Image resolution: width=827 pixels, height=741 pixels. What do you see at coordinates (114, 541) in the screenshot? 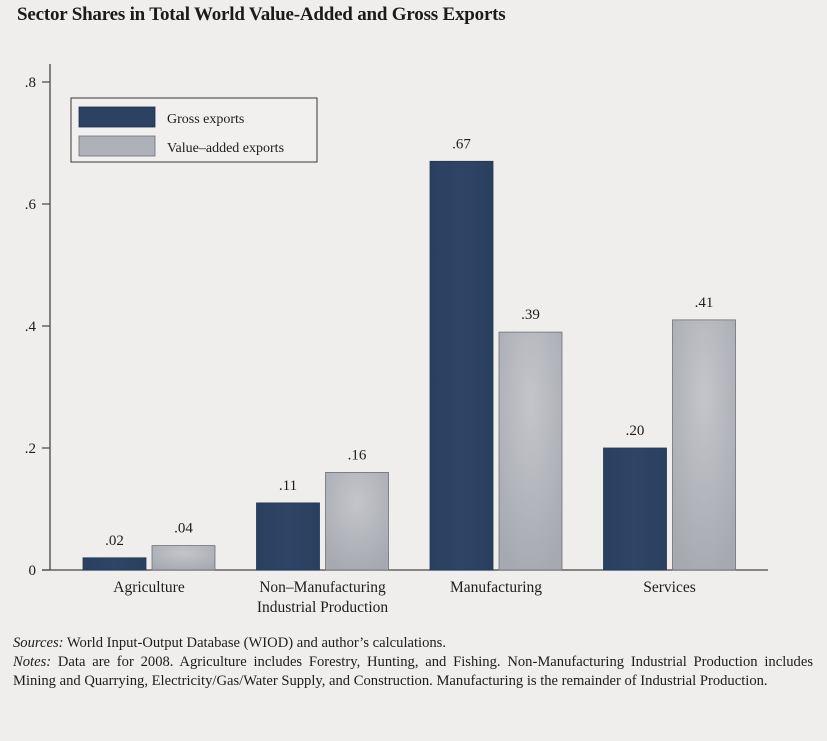
I see `bar-value-label: .02` at bounding box center [114, 541].